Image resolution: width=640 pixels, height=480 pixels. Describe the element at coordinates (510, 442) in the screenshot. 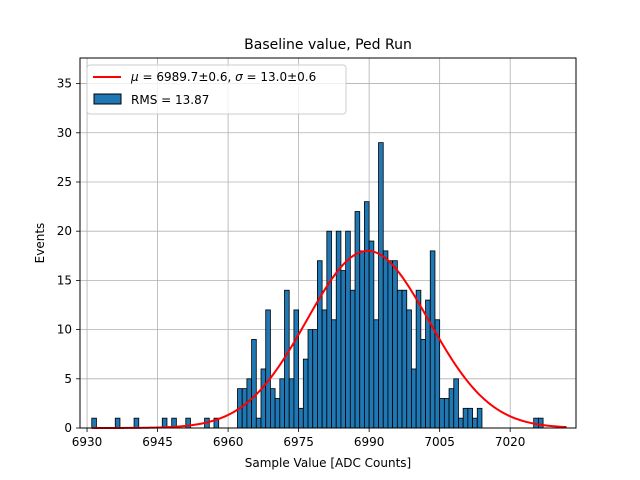

I see `x-tick-label: 7020` at that location.